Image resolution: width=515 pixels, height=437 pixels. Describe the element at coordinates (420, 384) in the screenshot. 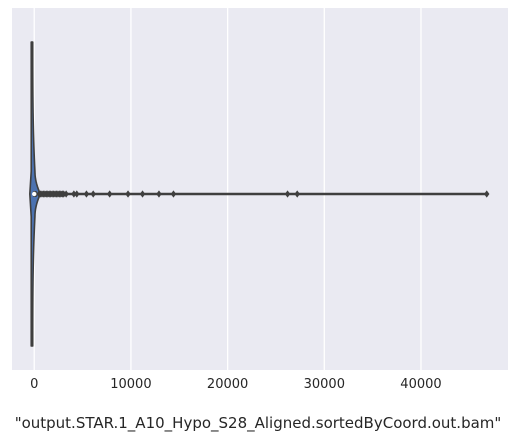

I see `x-tick-label: 40000` at that location.